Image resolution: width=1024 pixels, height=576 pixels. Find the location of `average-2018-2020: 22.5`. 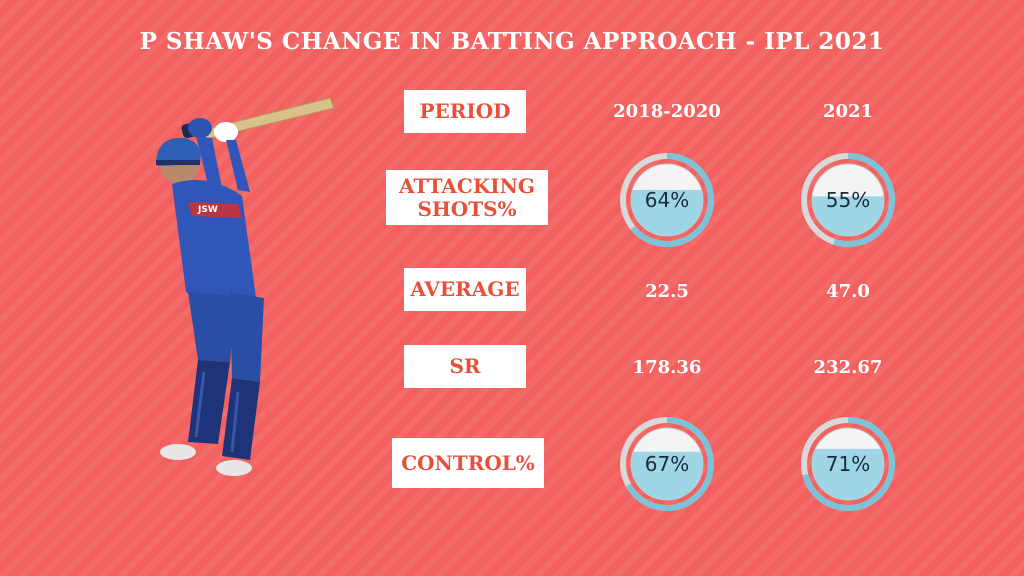

average-2018-2020: 22.5 is located at coordinates (667, 291).